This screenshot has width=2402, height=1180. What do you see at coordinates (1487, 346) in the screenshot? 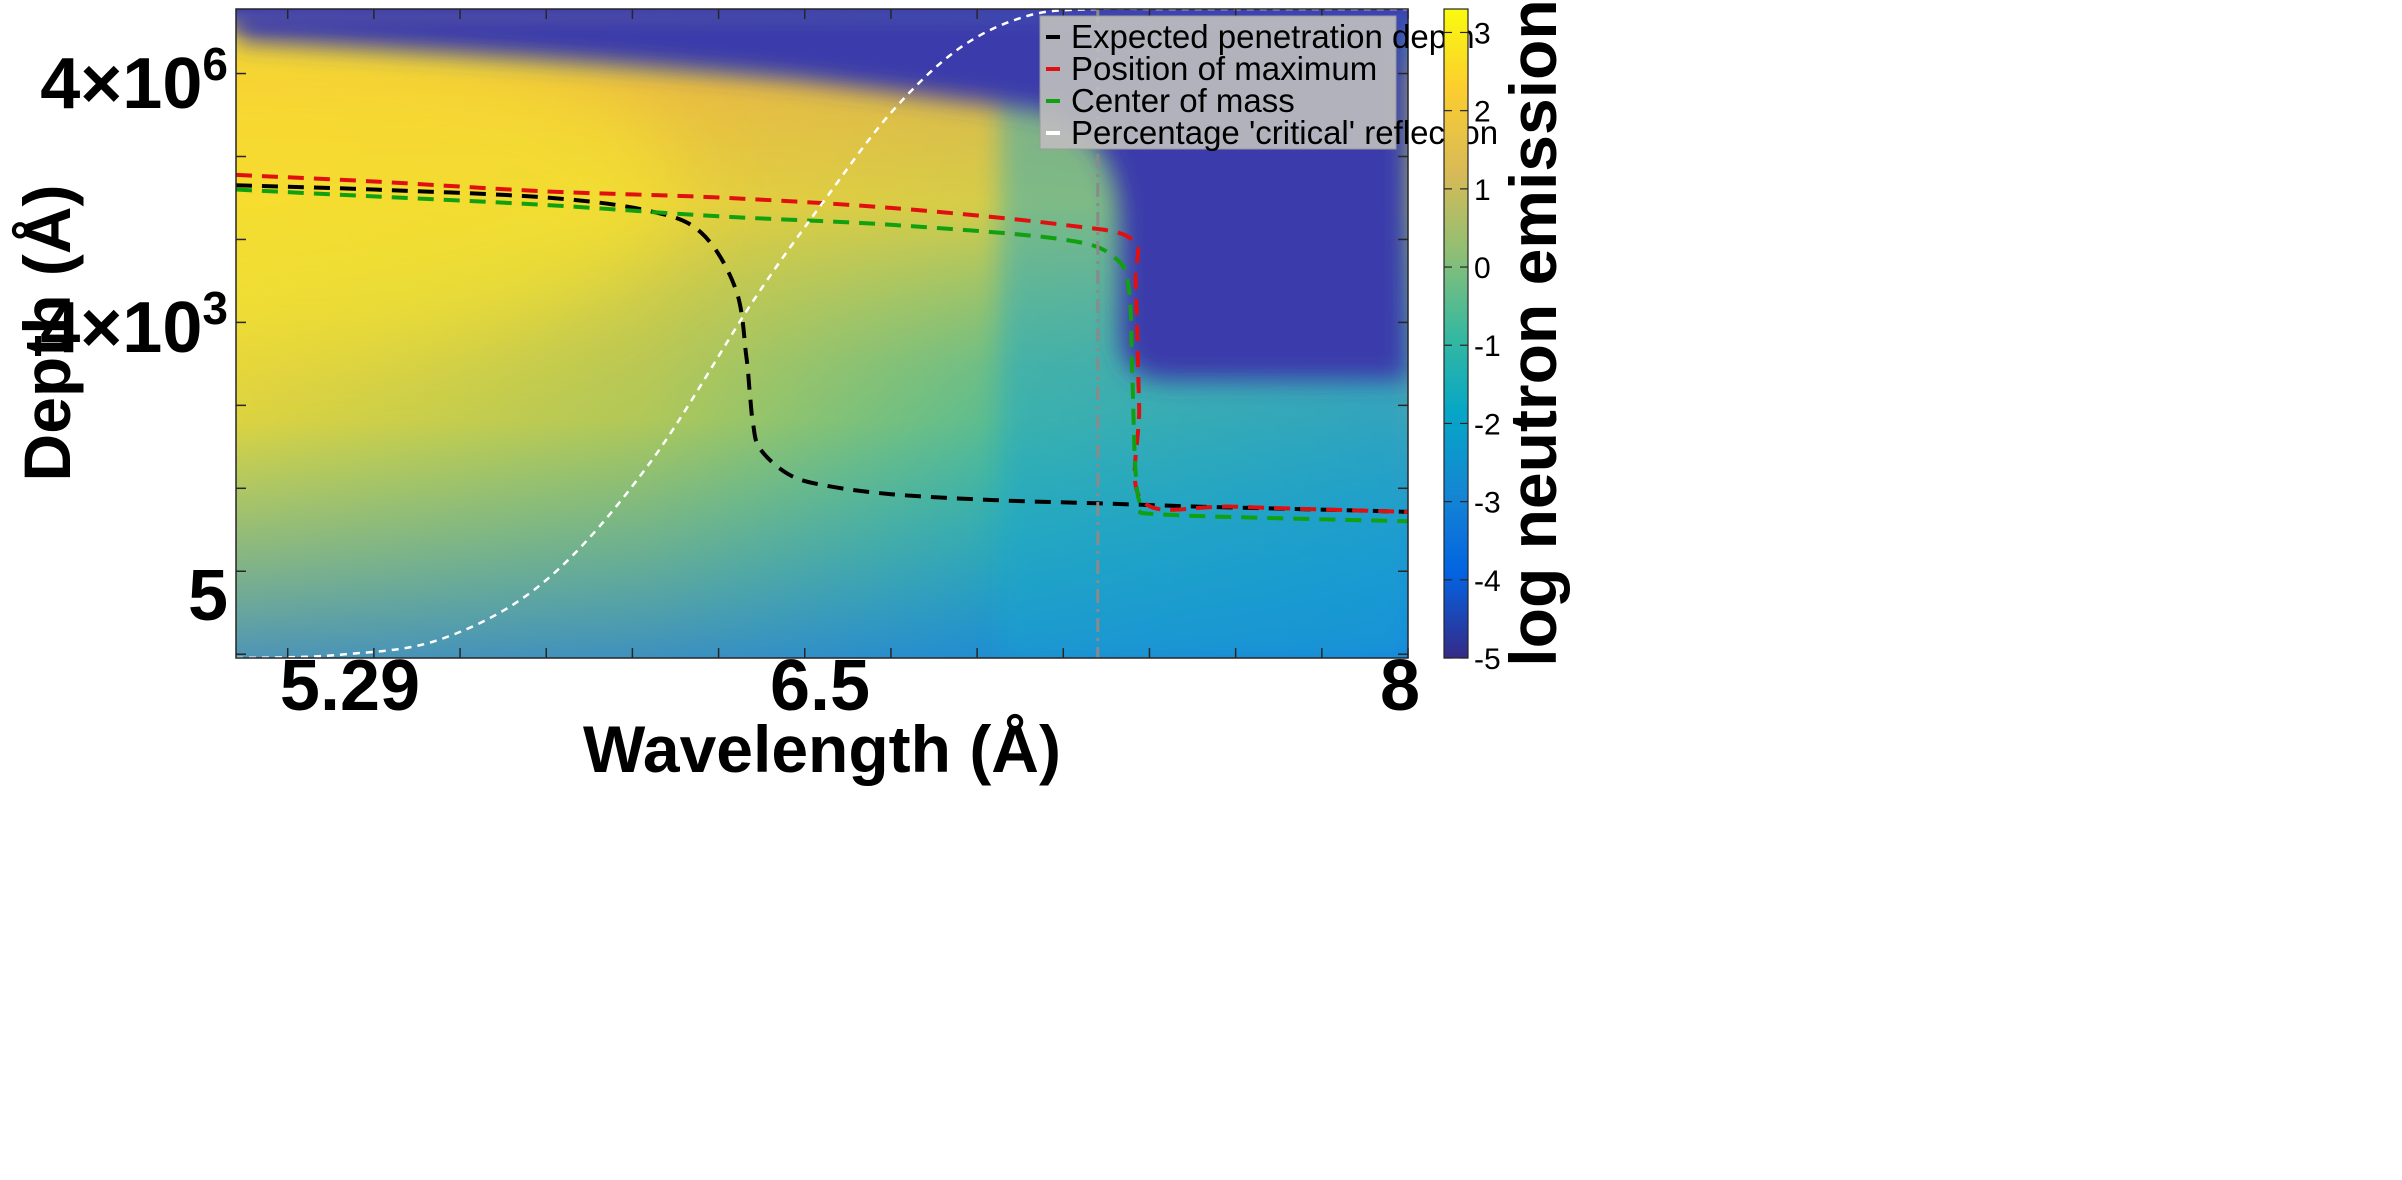
I see `colorbar-tick-label-4: -1` at bounding box center [1487, 346].